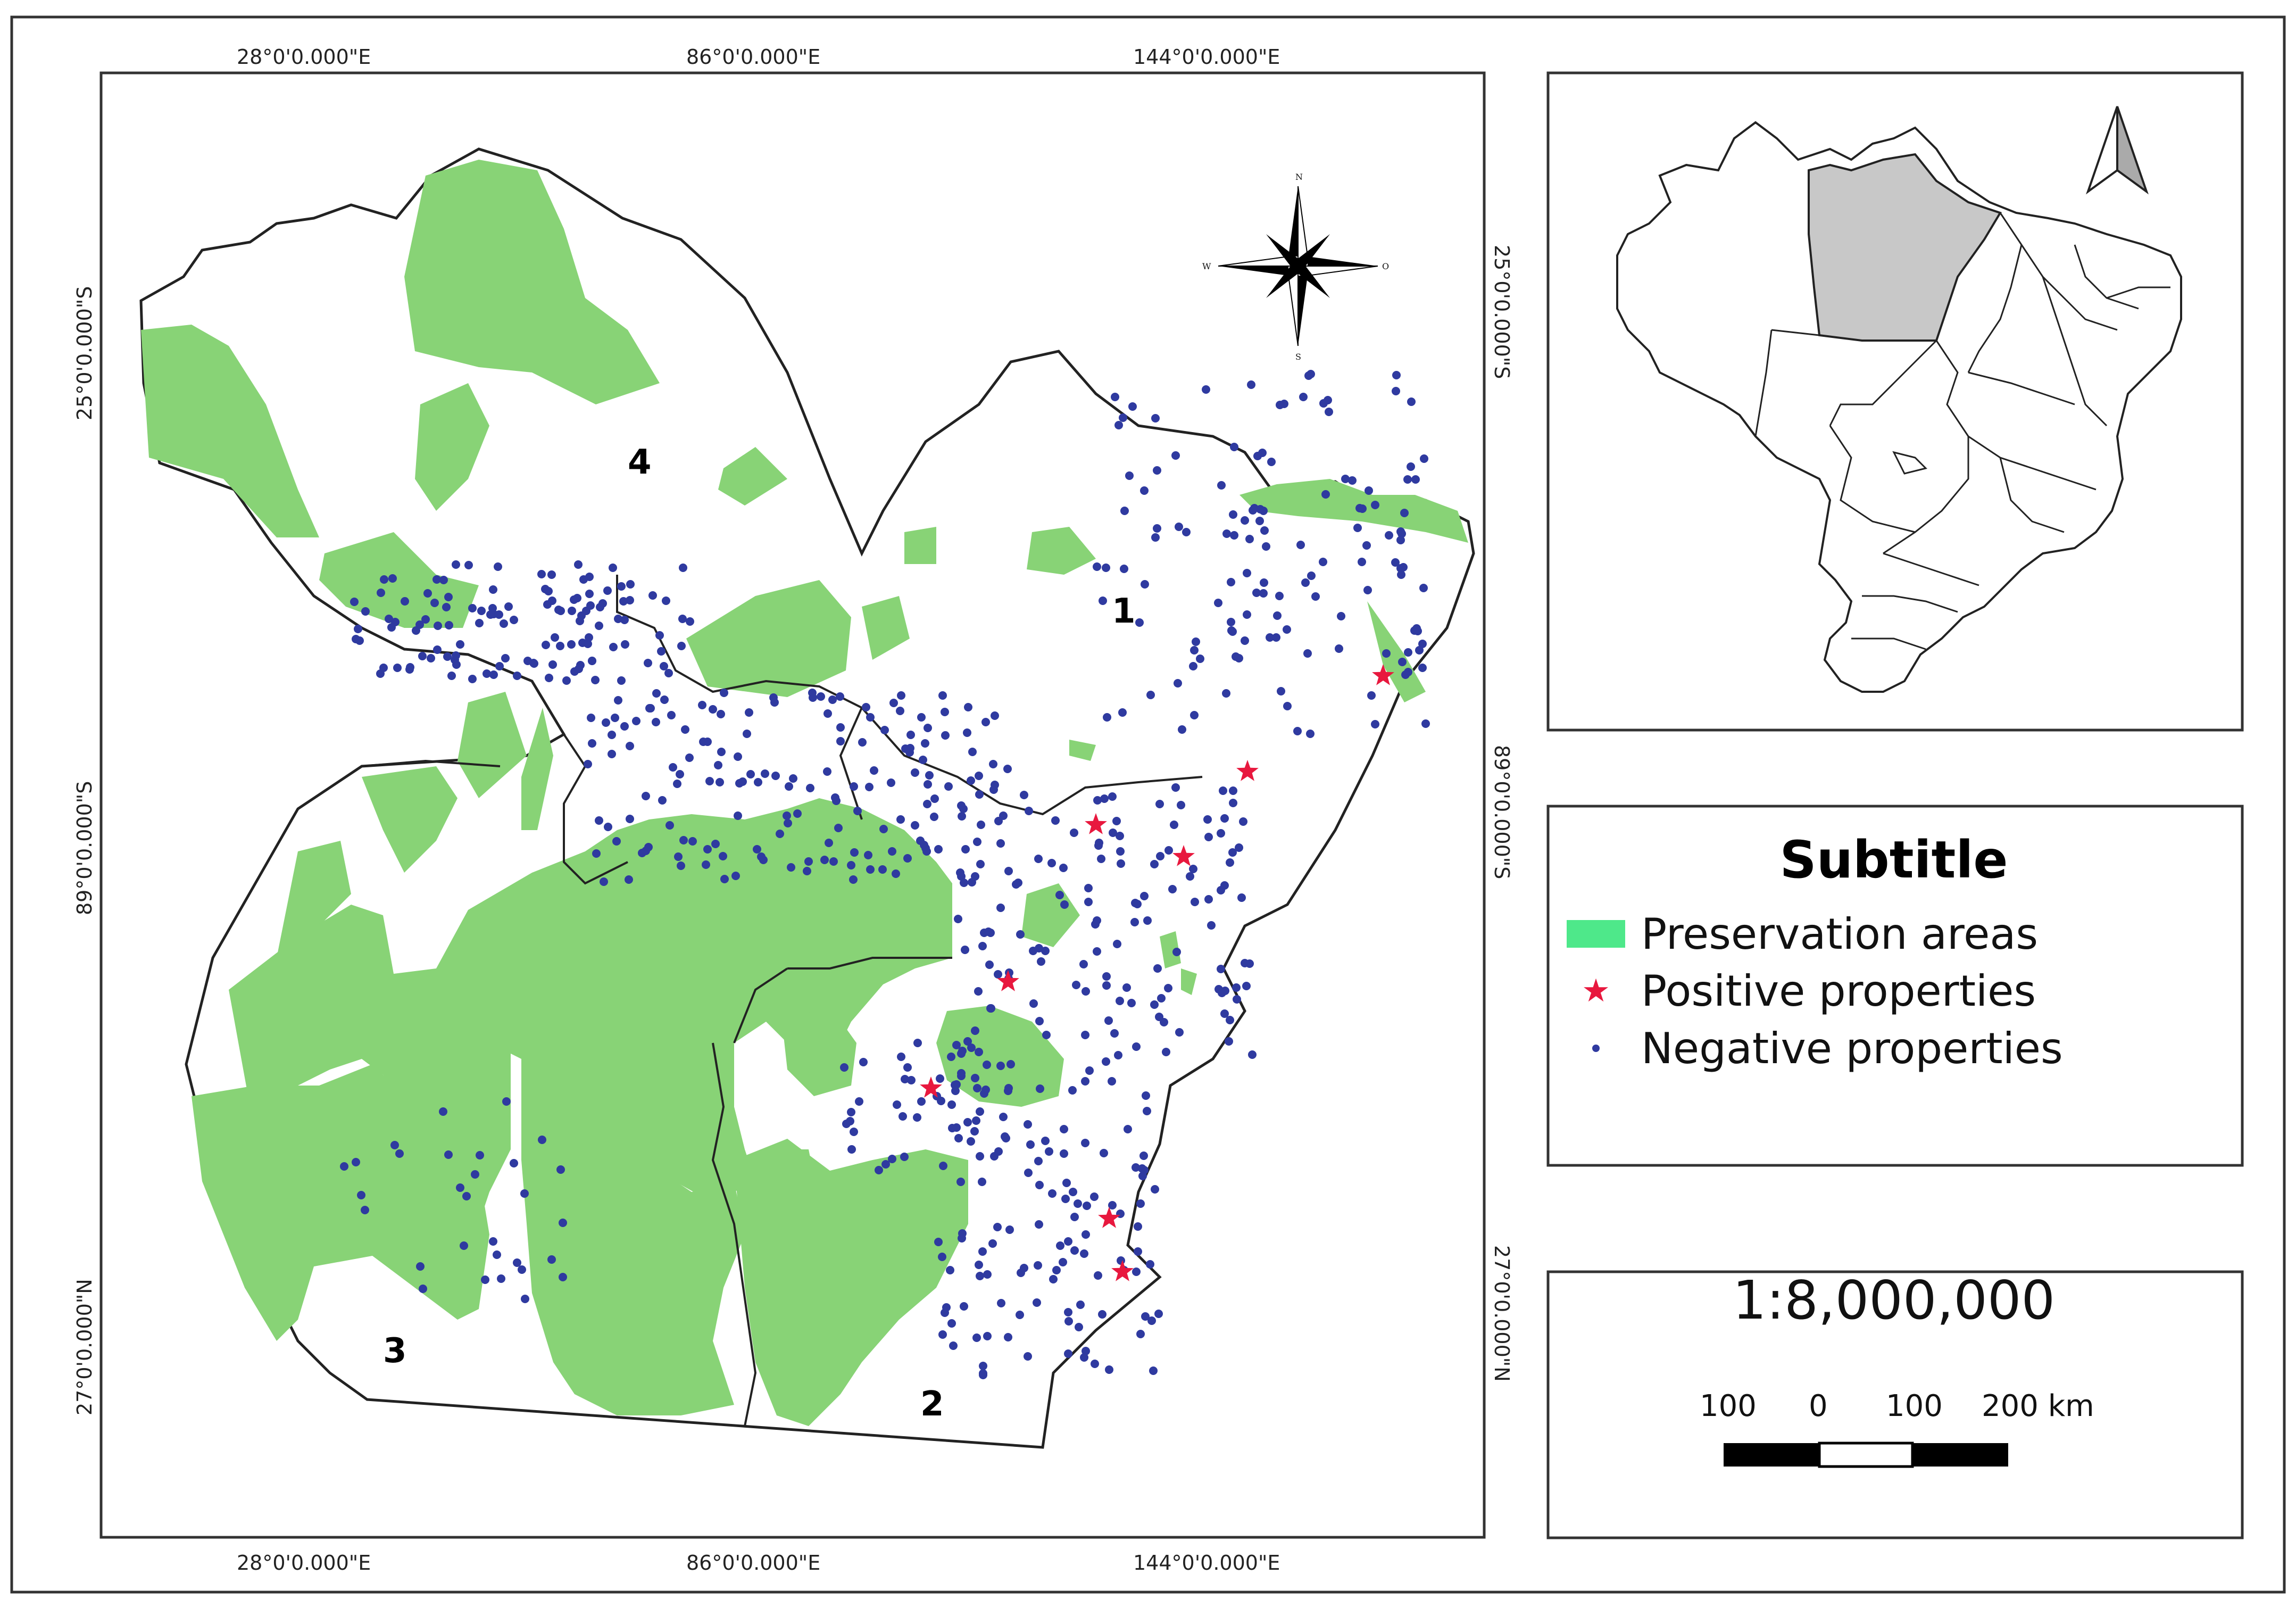  I want to click on bottom-coord-3: 144°0'0.000"E, so click(1207, 1563).